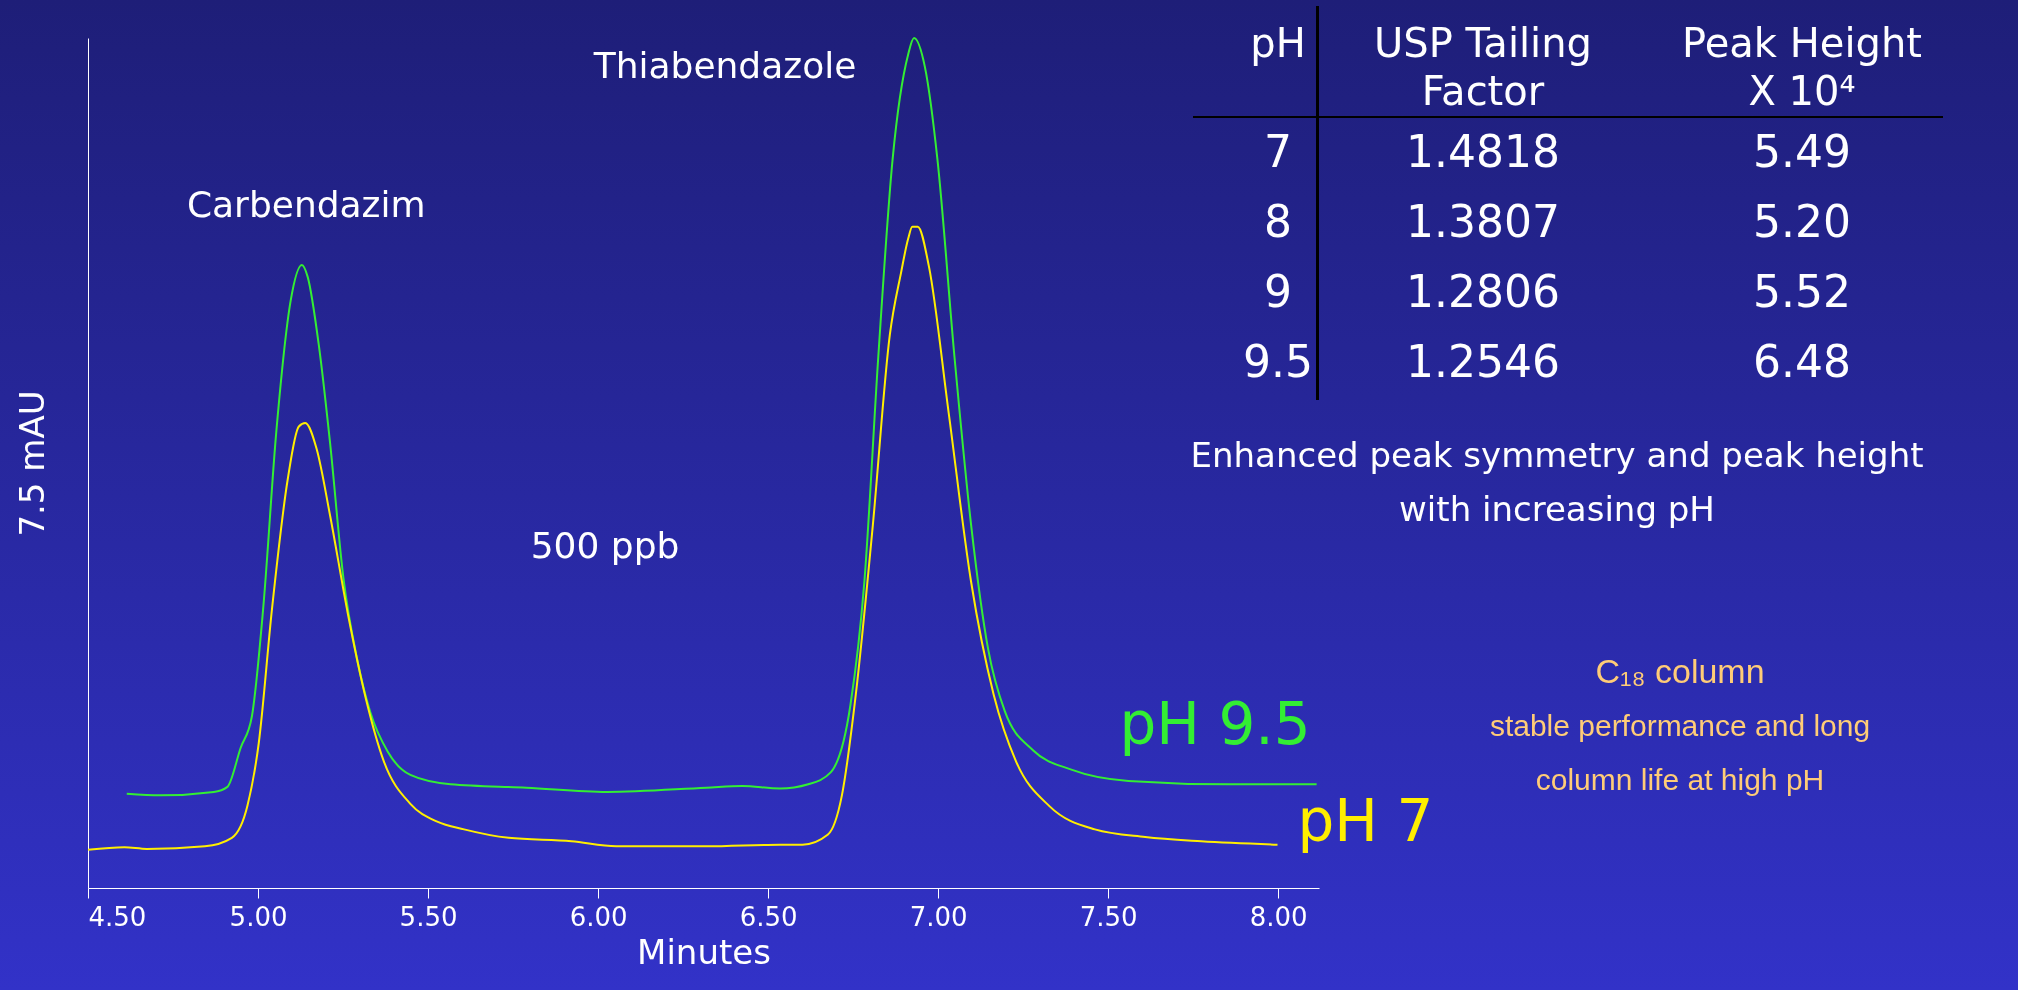 This screenshot has height=990, width=2018. I want to click on annotation: 8, so click(1278, 221).